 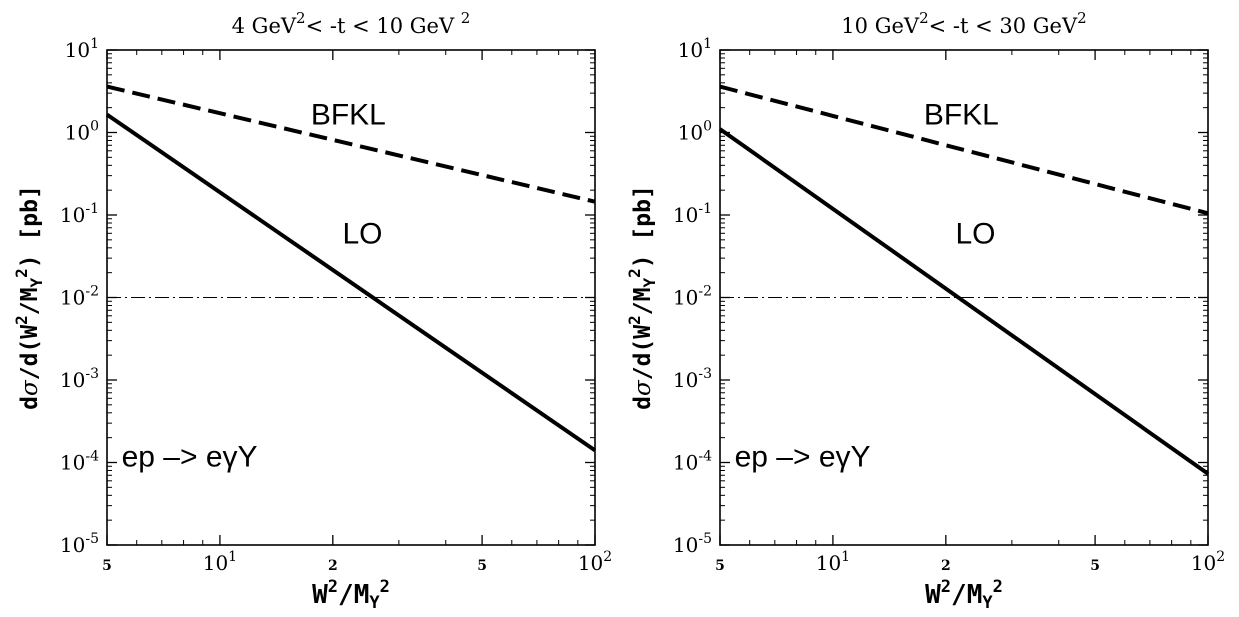 I want to click on chart-title: 10 GeV2< -t < 30 GeV2, so click(x=963, y=23).